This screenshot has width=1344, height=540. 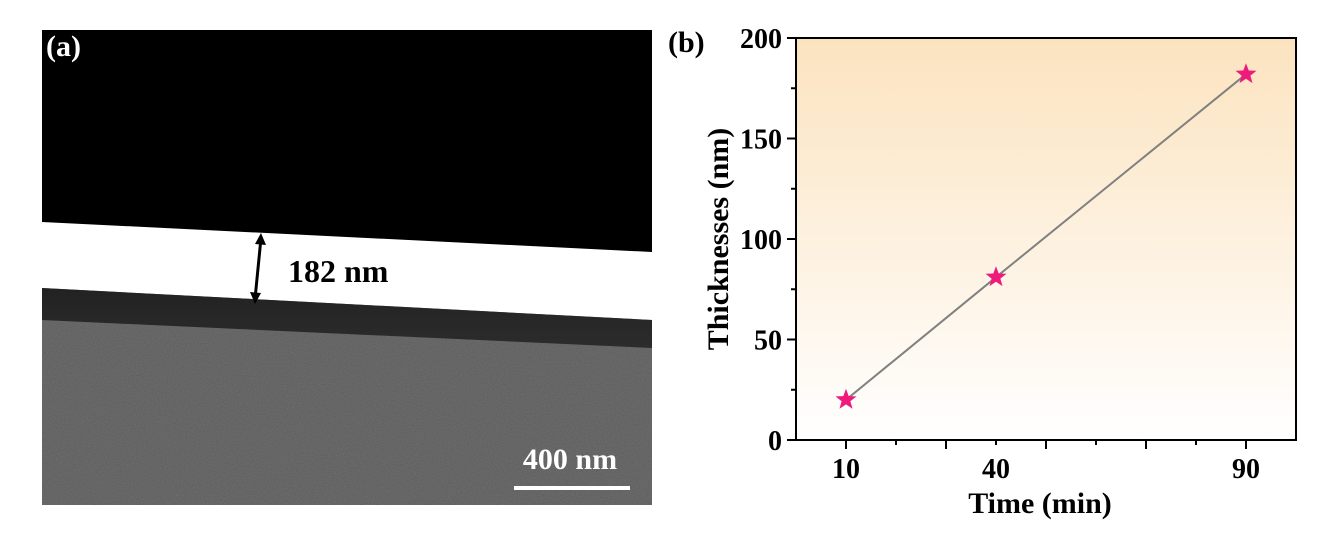 I want to click on y-tick-label: 150, so click(x=761, y=140).